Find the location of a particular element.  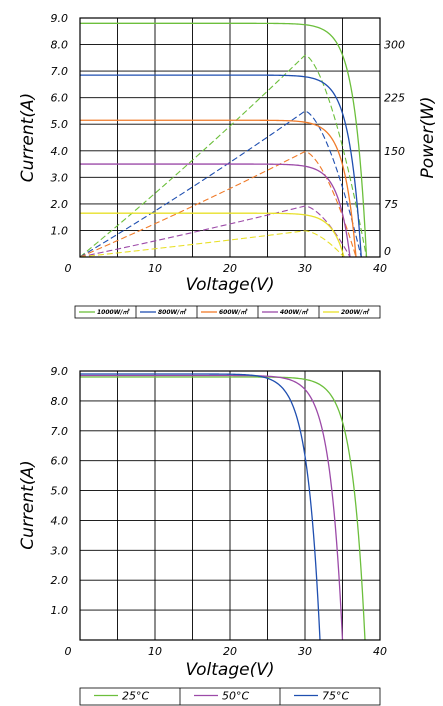

chart2-x-tick-label: 20 is located at coordinates (230, 651).